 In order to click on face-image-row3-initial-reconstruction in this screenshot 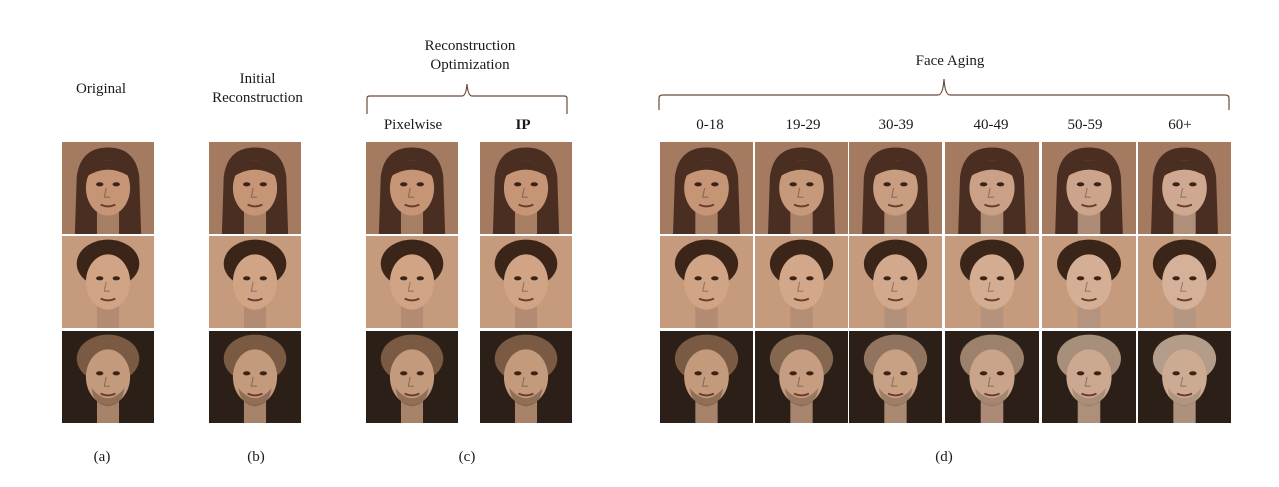, I will do `click(255, 377)`.